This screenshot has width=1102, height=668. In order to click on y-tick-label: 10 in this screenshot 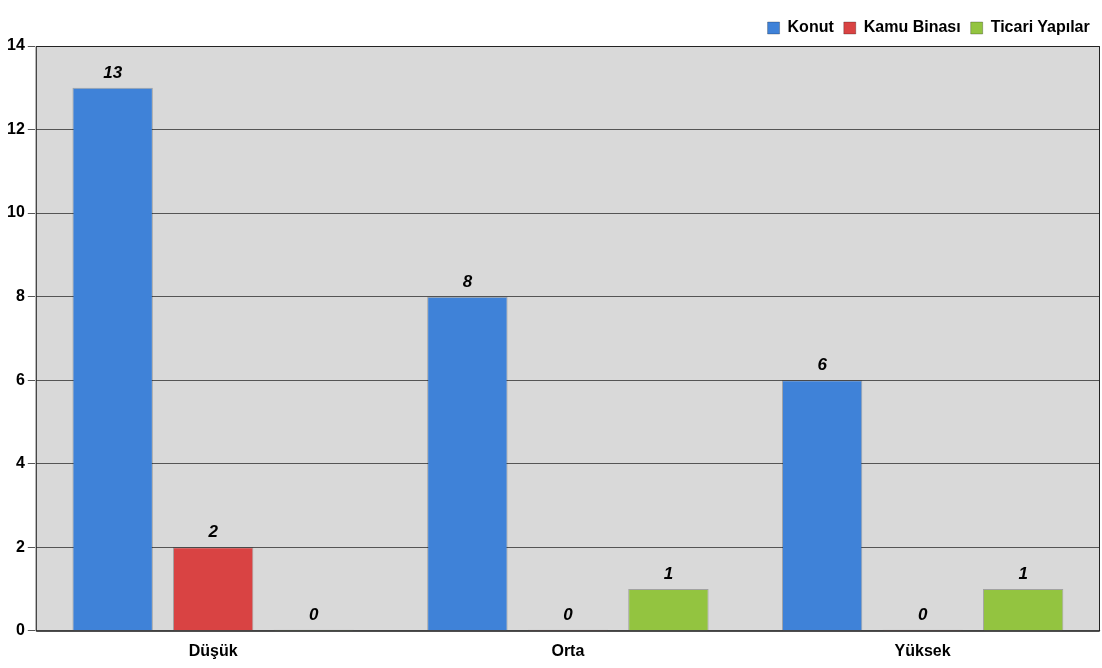, I will do `click(16, 212)`.